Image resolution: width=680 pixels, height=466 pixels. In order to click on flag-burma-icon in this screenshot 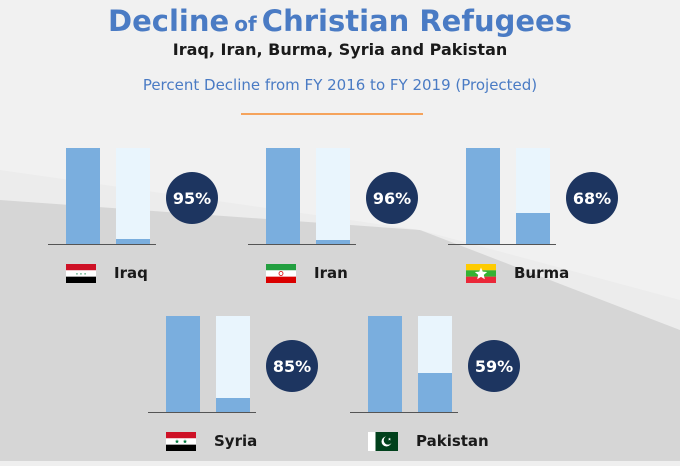, I will do `click(481, 273)`.